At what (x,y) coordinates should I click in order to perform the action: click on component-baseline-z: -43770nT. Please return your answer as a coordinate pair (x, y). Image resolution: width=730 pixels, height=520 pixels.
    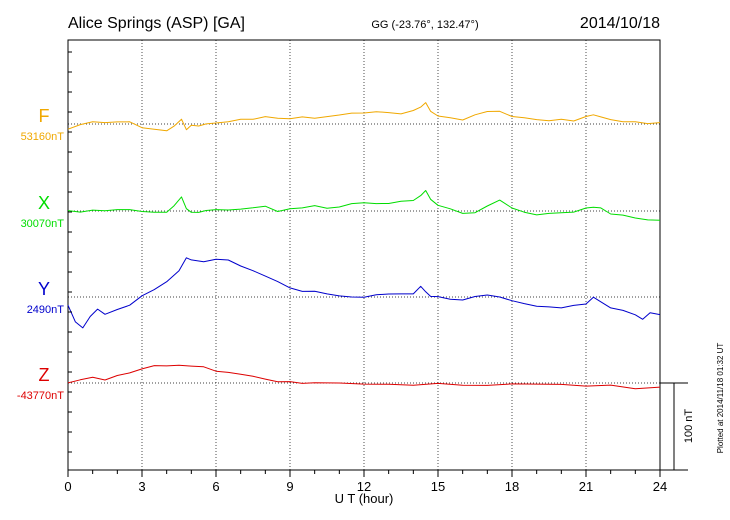
    Looking at the image, I should click on (40, 396).